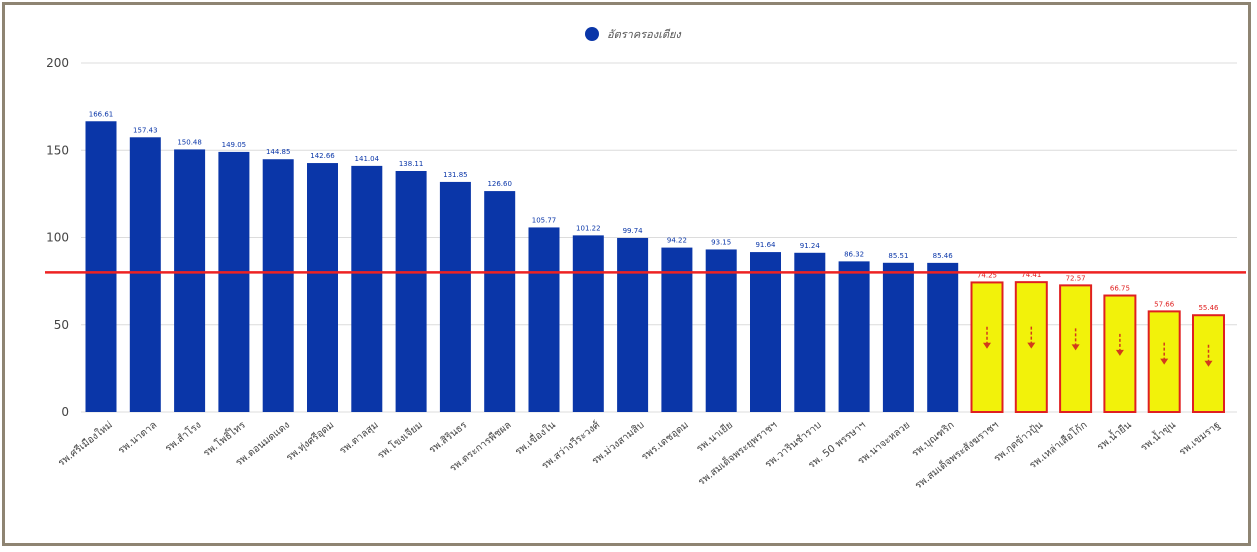  I want to click on x-tick-label: รพ.โพธิ์ไทร, so click(224, 438).